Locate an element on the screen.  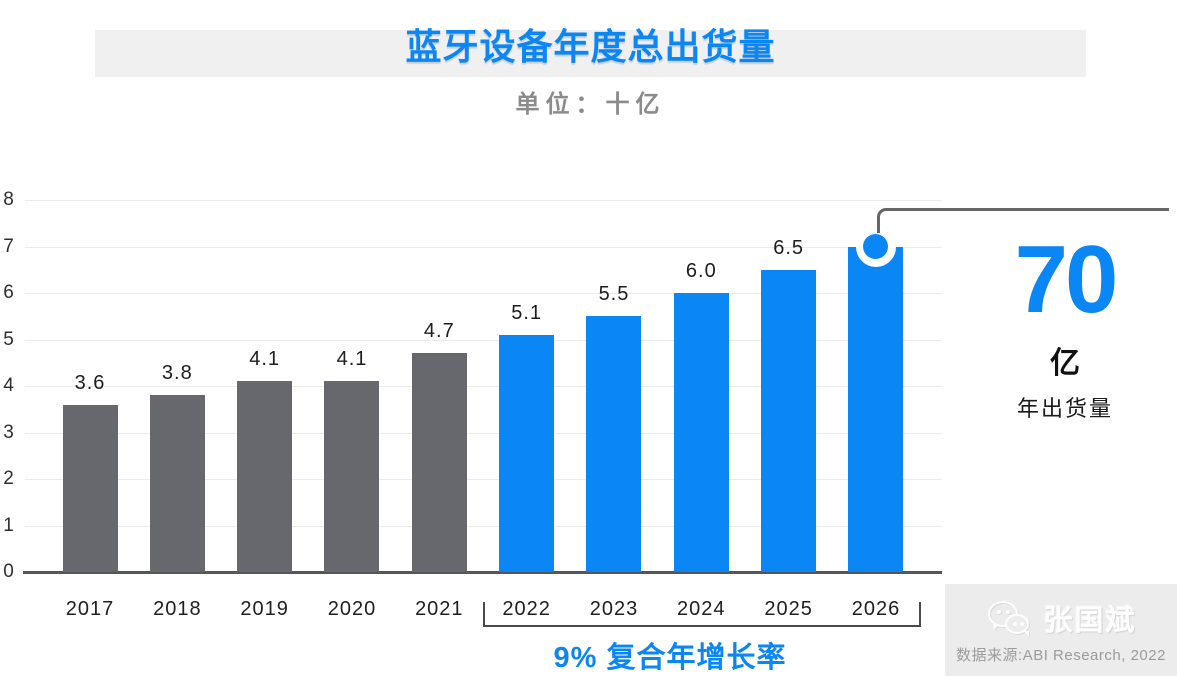
bar-2021 is located at coordinates (439, 462).